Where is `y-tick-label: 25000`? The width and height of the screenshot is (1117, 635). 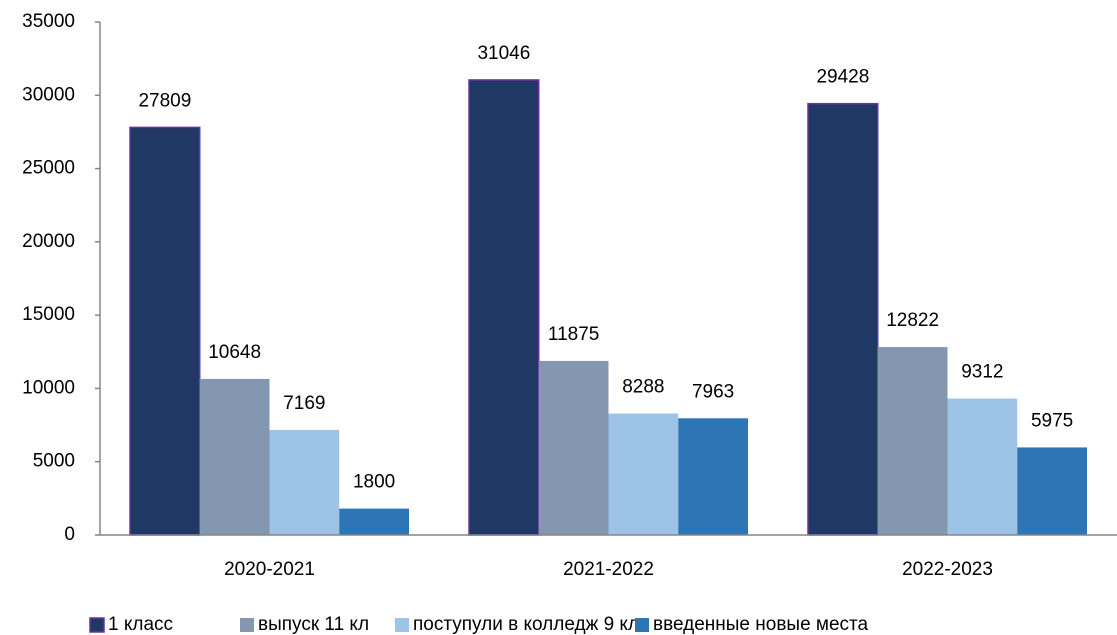 y-tick-label: 25000 is located at coordinates (48, 168).